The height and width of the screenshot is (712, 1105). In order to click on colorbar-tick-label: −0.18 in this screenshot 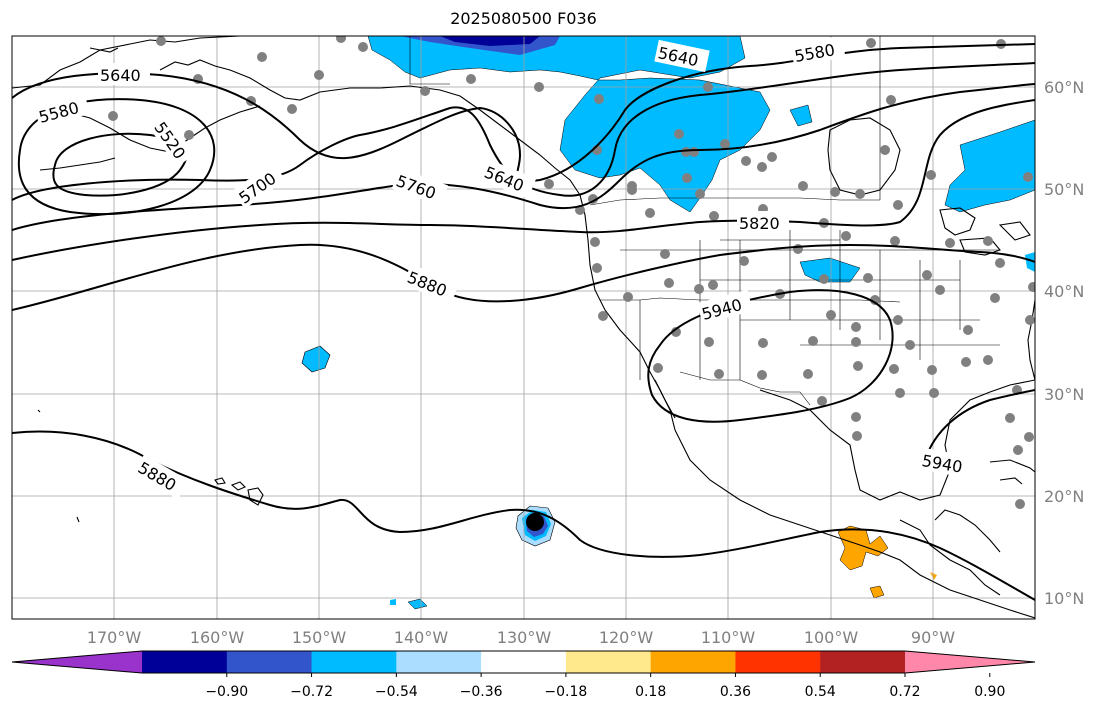, I will do `click(565, 692)`.